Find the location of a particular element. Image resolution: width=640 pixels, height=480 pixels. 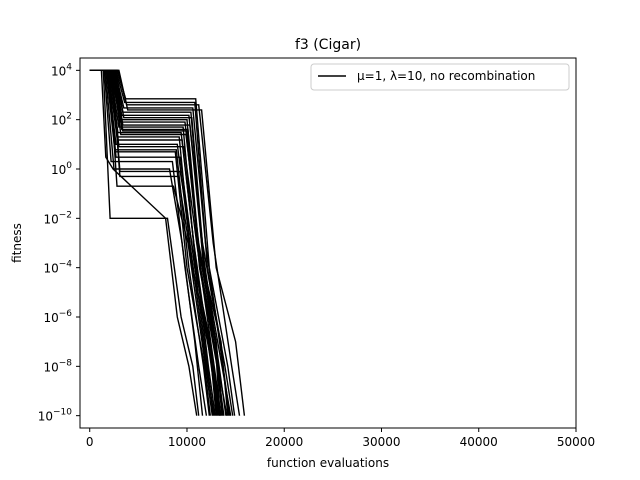

y-tick-label: 10⁴ is located at coordinates (61, 70).